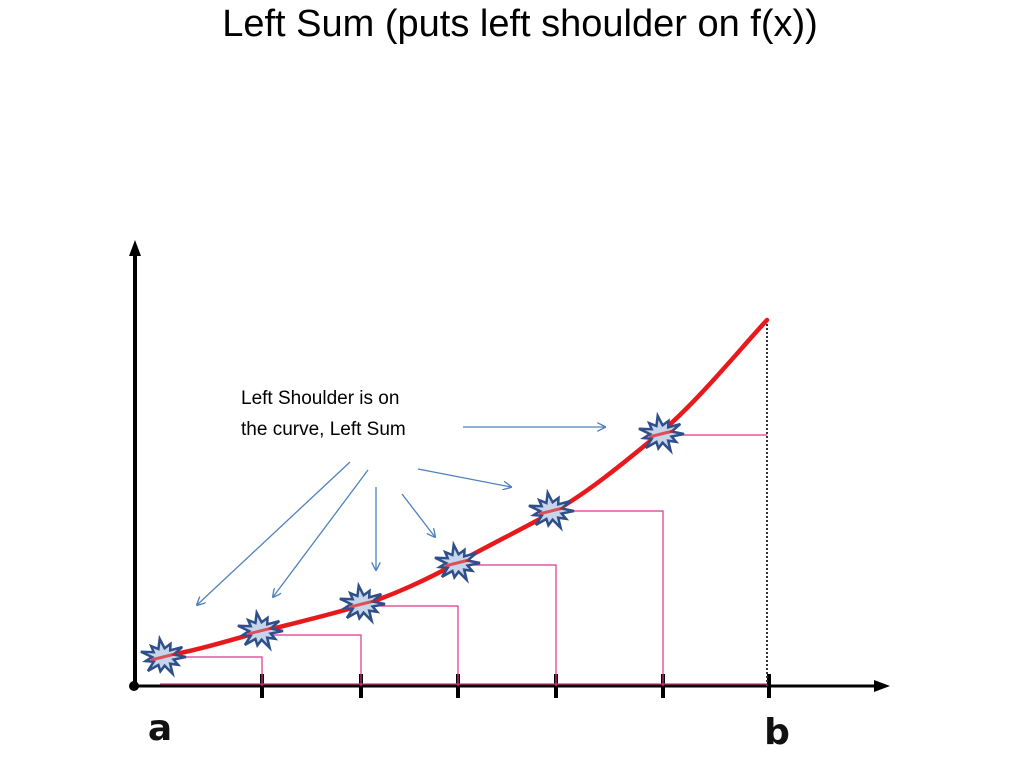 The height and width of the screenshot is (768, 1024). What do you see at coordinates (134, 686) in the screenshot?
I see `origin-dot` at bounding box center [134, 686].